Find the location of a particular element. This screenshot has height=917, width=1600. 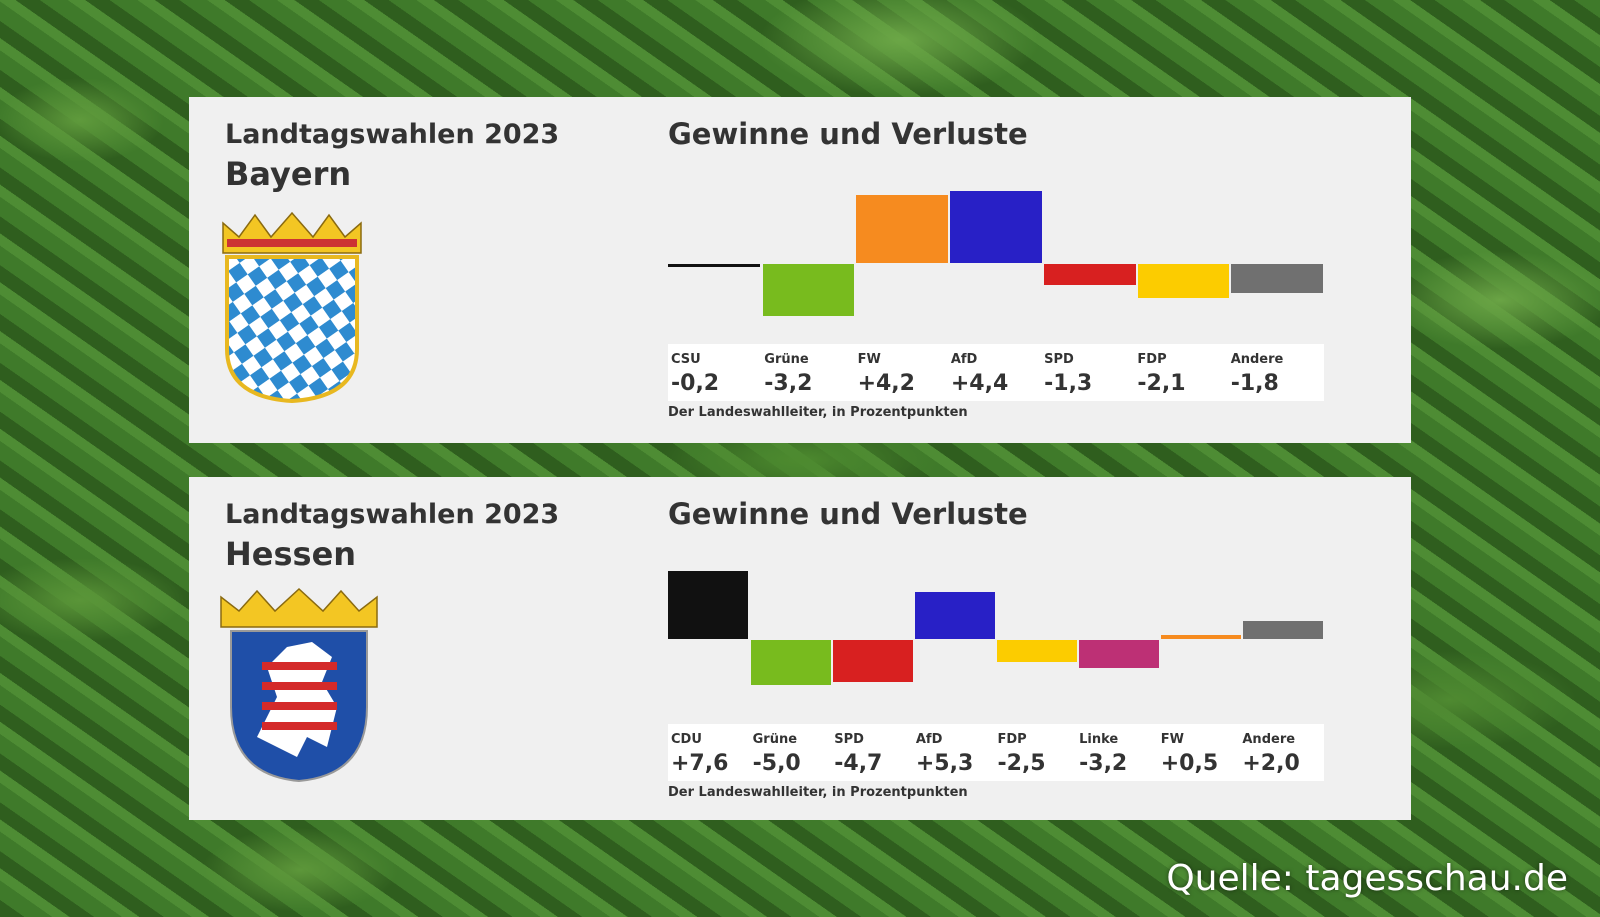

party-value: +4,2 is located at coordinates (886, 383).